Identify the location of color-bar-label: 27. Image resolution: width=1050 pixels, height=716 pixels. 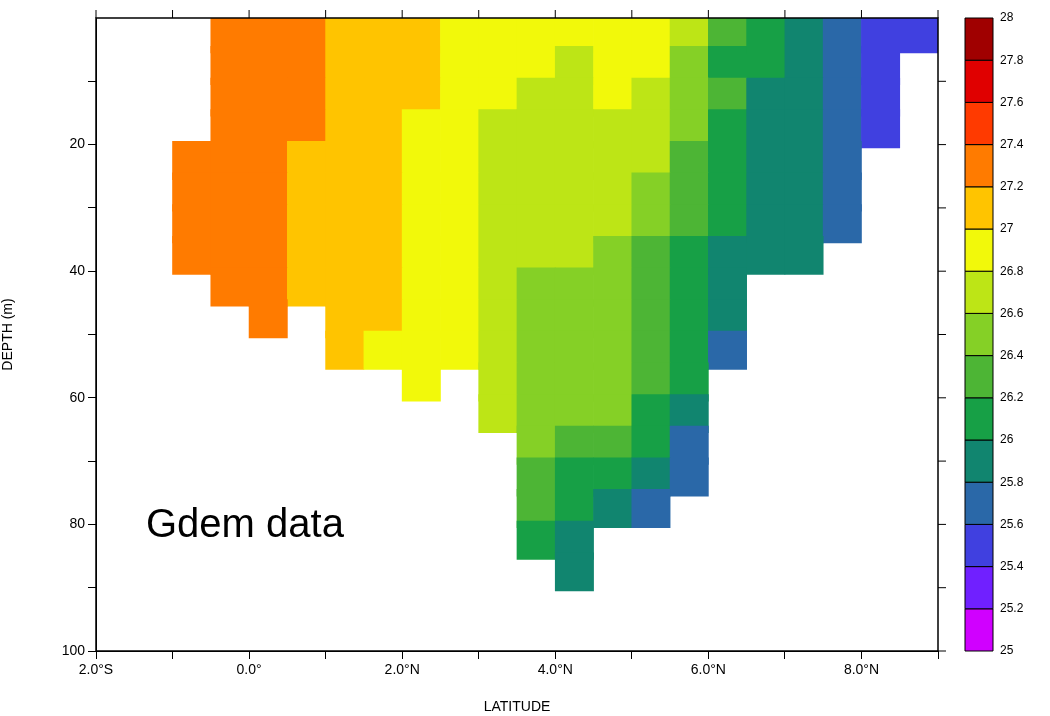
(1007, 228).